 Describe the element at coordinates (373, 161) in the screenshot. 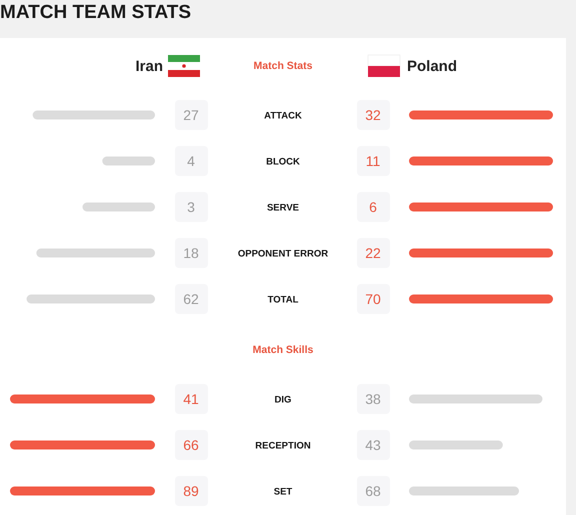

I see `data-label: 11` at that location.